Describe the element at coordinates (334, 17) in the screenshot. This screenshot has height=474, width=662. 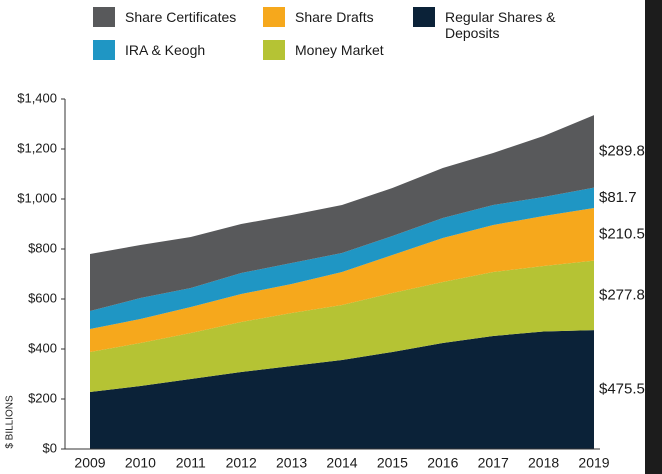
I see `legend-label: Share Drafts` at that location.